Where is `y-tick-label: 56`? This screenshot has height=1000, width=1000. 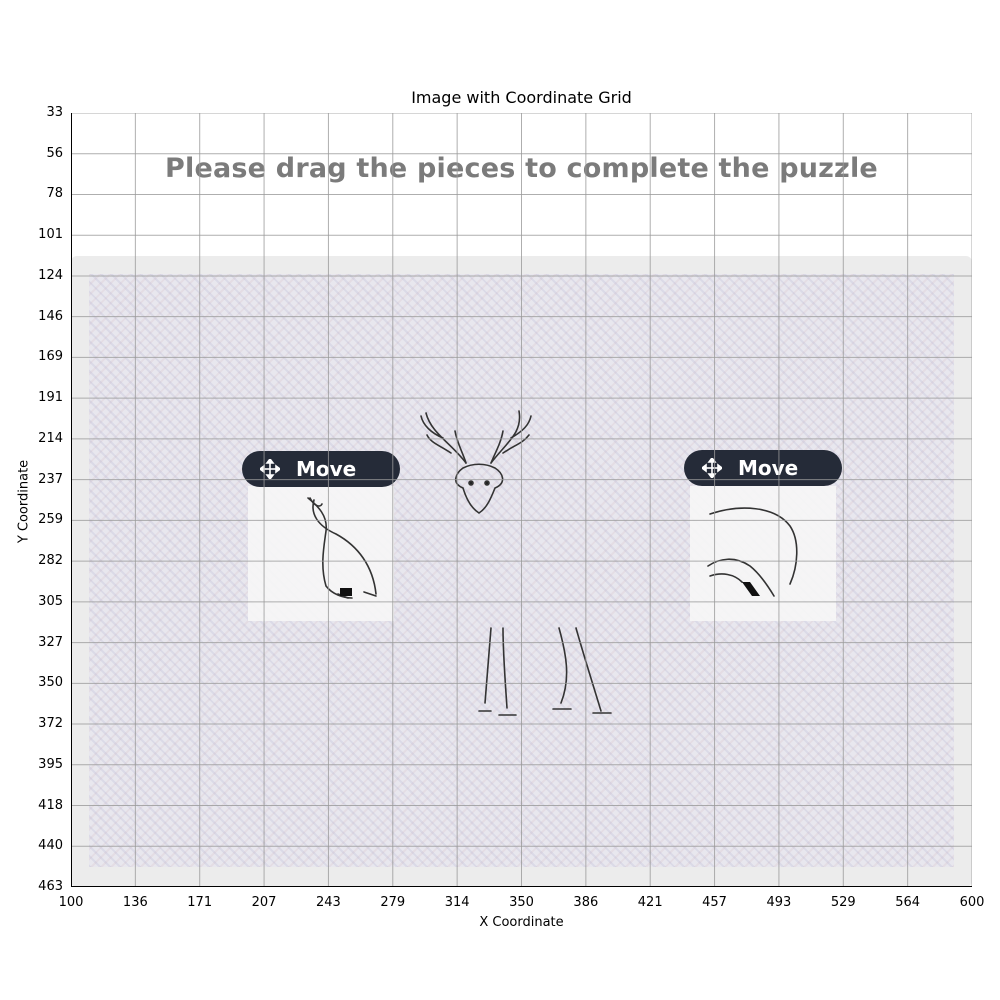
y-tick-label: 56 is located at coordinates (54, 153).